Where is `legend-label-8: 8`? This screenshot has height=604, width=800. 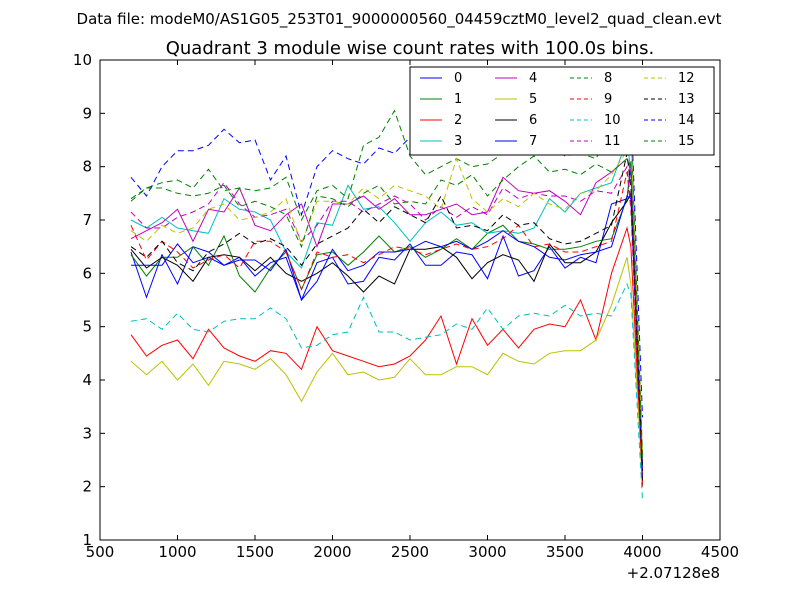 legend-label-8: 8 is located at coordinates (608, 78).